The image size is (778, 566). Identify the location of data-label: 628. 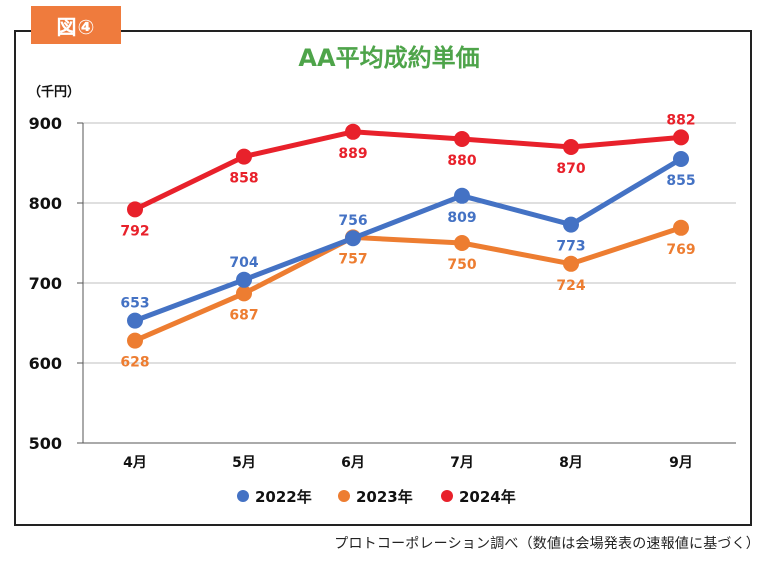
(134, 363).